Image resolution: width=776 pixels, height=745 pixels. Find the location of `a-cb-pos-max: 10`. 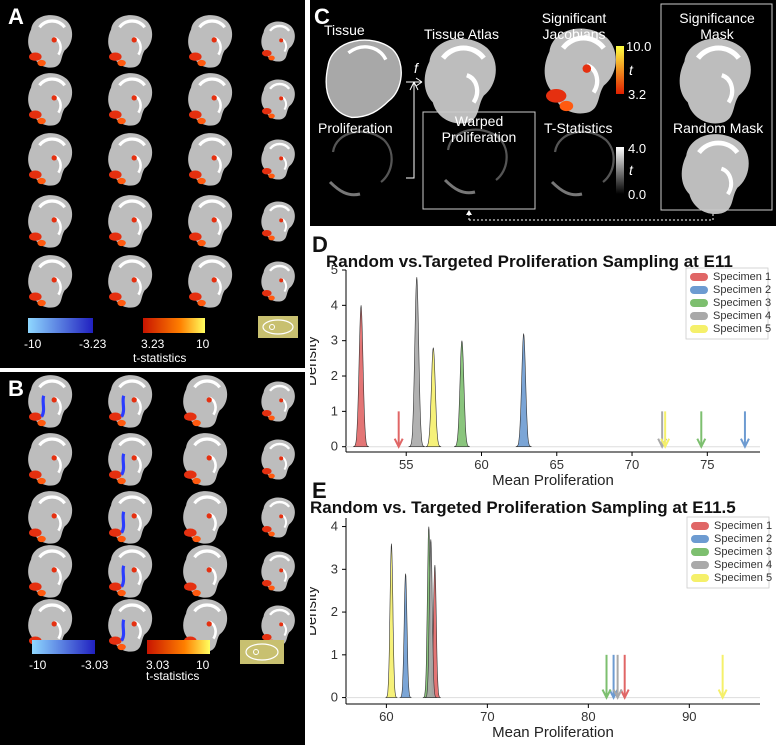

a-cb-pos-max: 10 is located at coordinates (203, 344).